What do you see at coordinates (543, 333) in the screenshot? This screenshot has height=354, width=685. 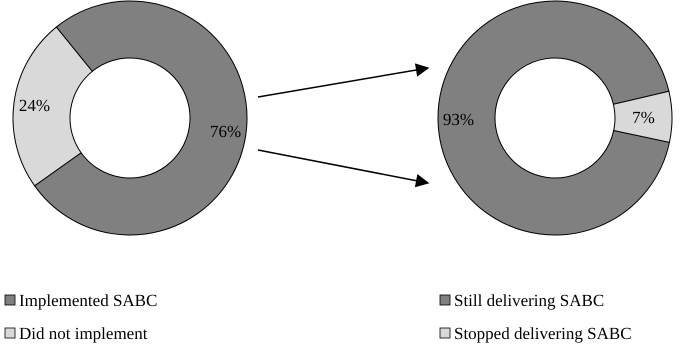 I see `legend-label: Stopped delivering SABC` at bounding box center [543, 333].